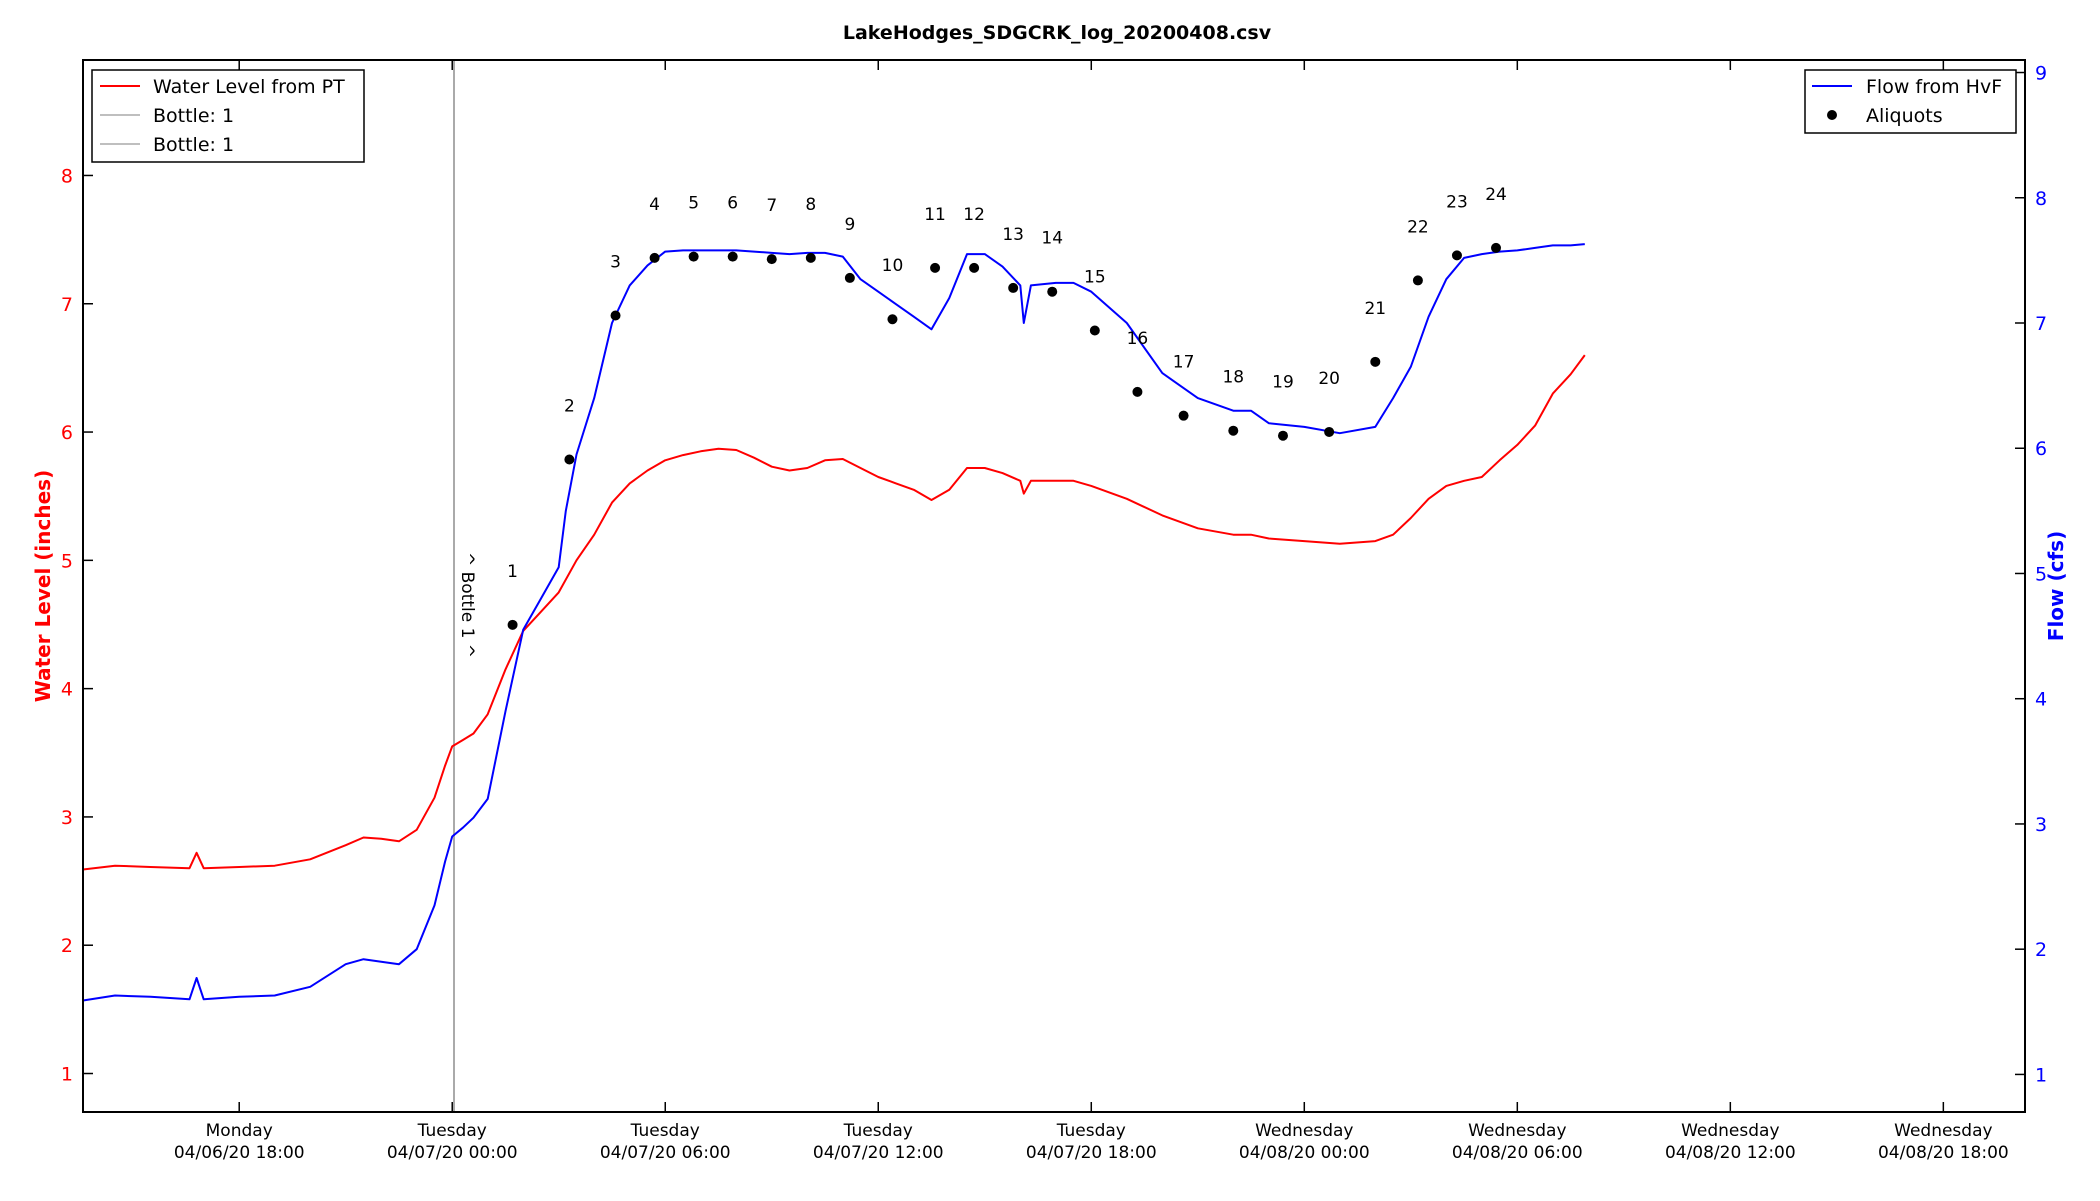 Image resolution: width=2100 pixels, height=1201 pixels. Describe the element at coordinates (1304, 1153) in the screenshot. I see `x-tick-label-date: 04/08/20 00:00` at that location.